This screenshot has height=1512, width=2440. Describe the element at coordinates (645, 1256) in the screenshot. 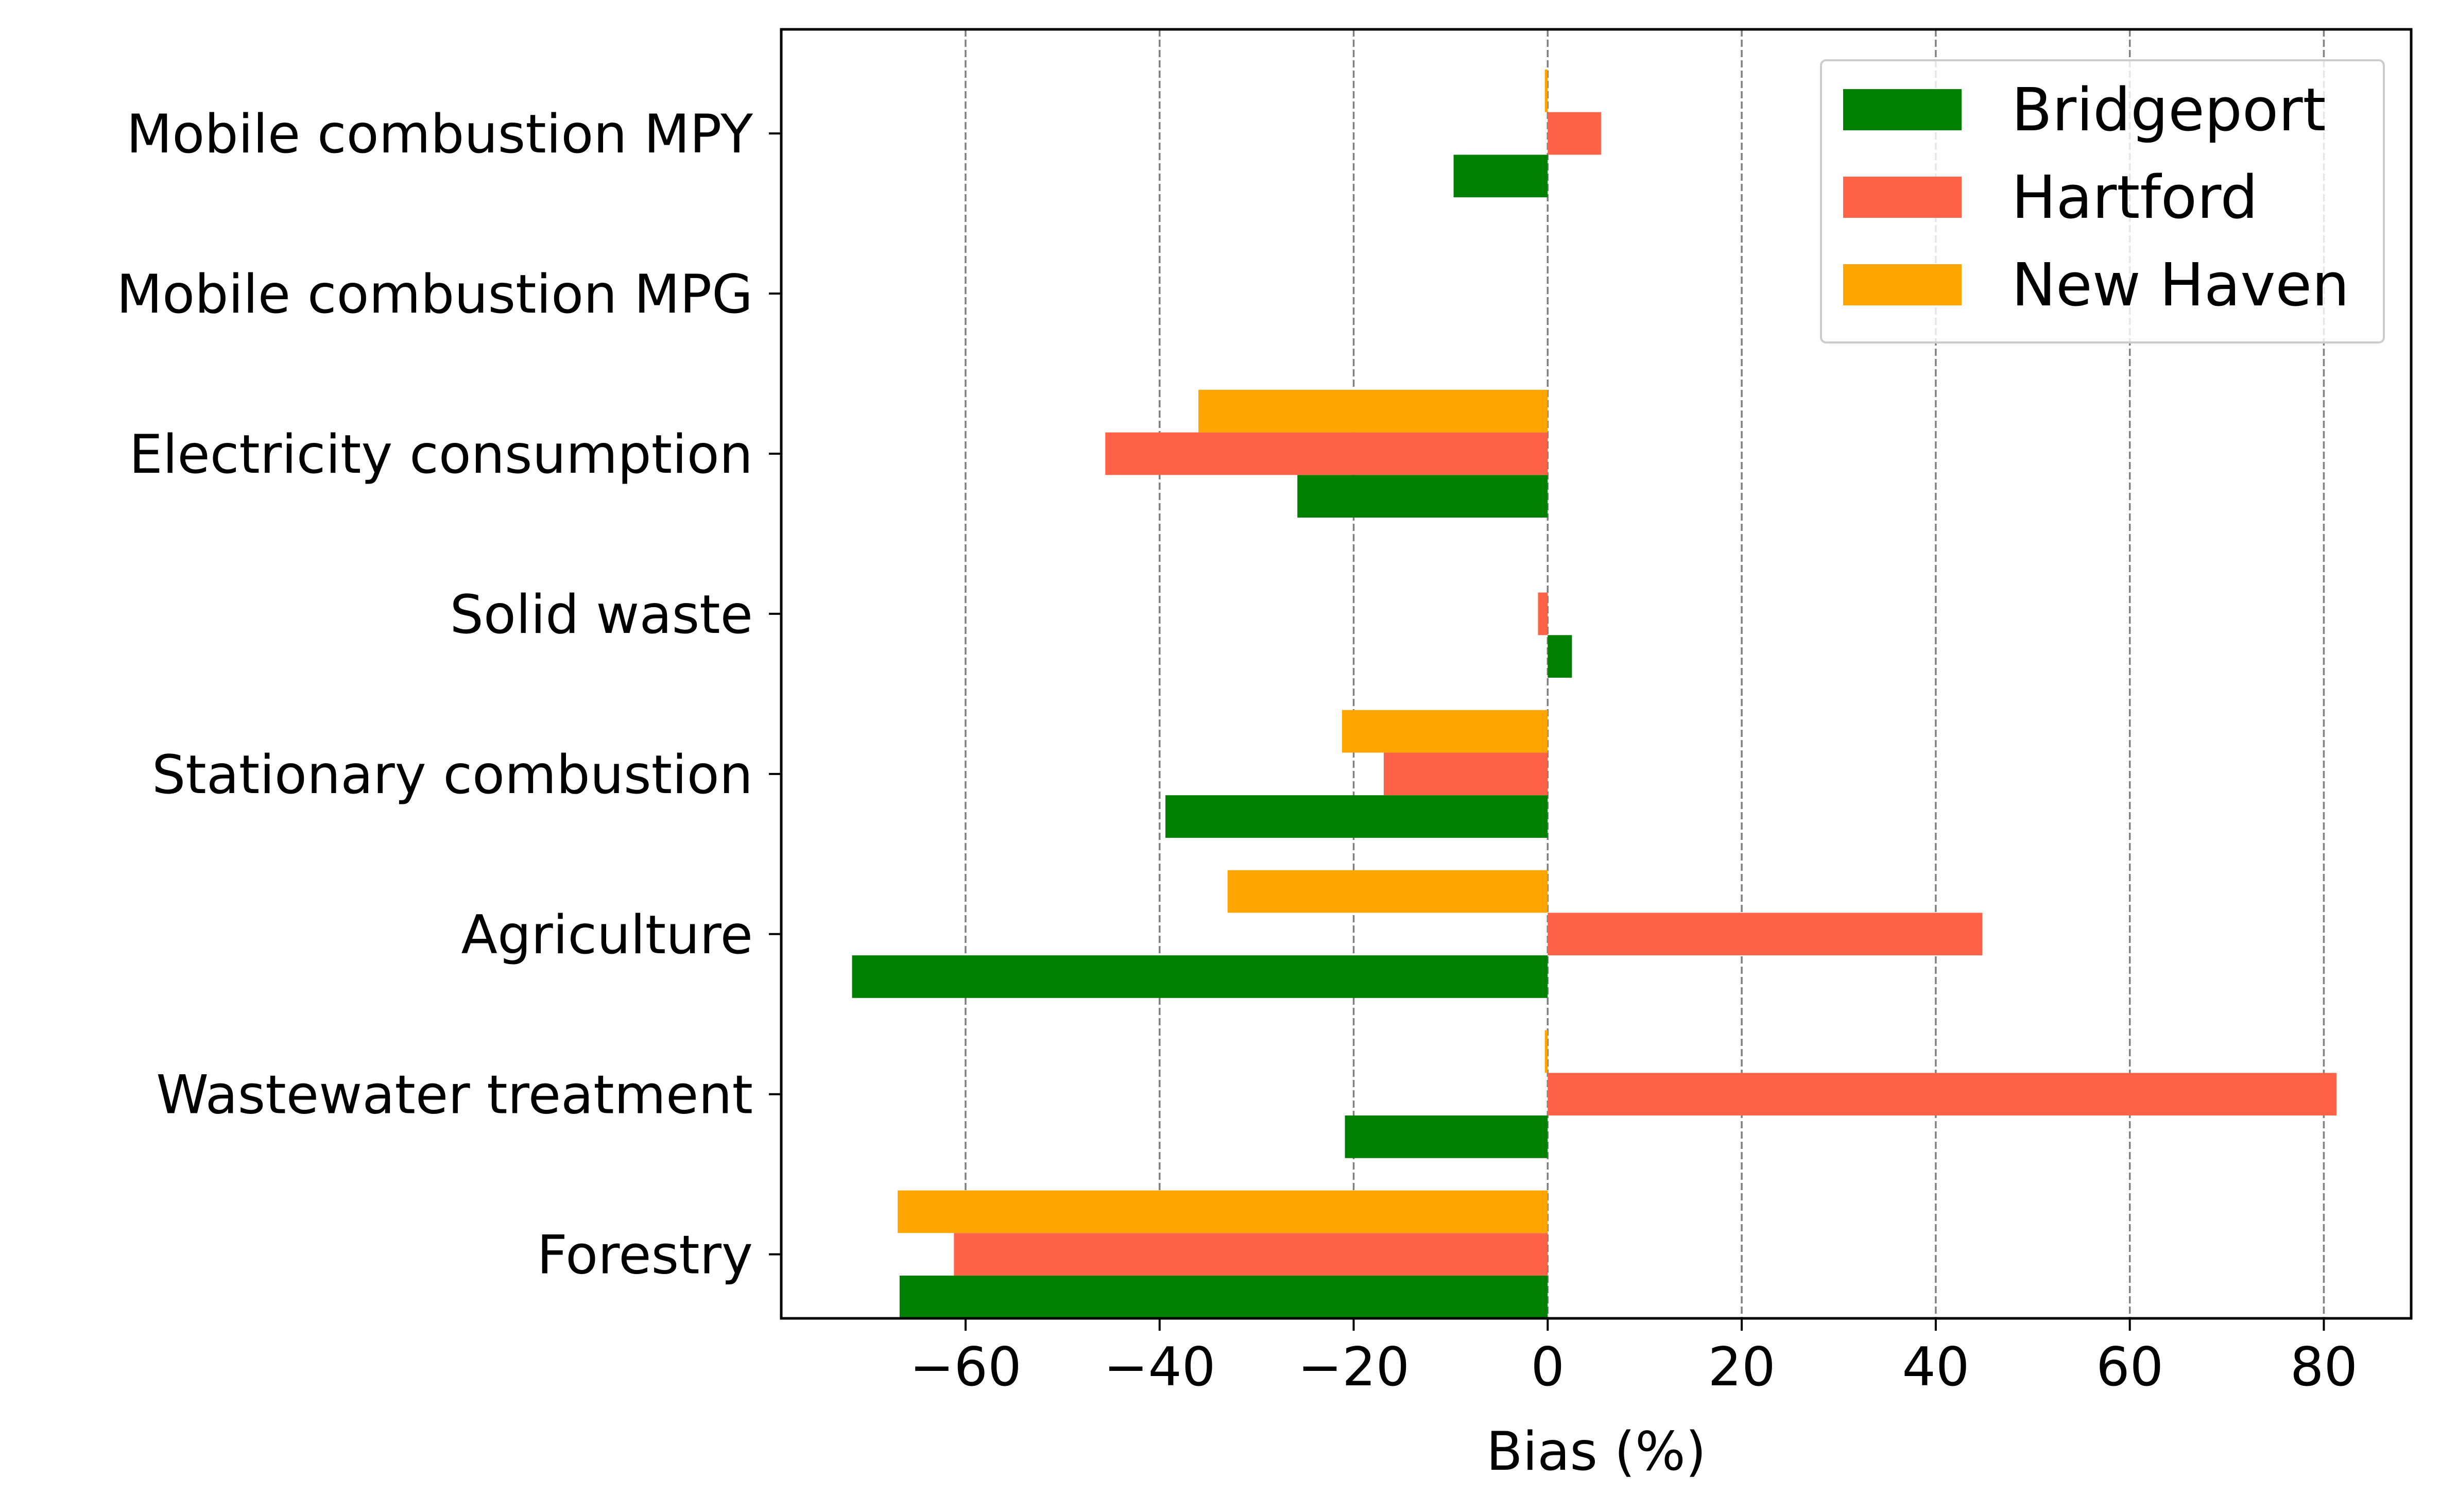

I see `y-tick-label: Forestry` at that location.